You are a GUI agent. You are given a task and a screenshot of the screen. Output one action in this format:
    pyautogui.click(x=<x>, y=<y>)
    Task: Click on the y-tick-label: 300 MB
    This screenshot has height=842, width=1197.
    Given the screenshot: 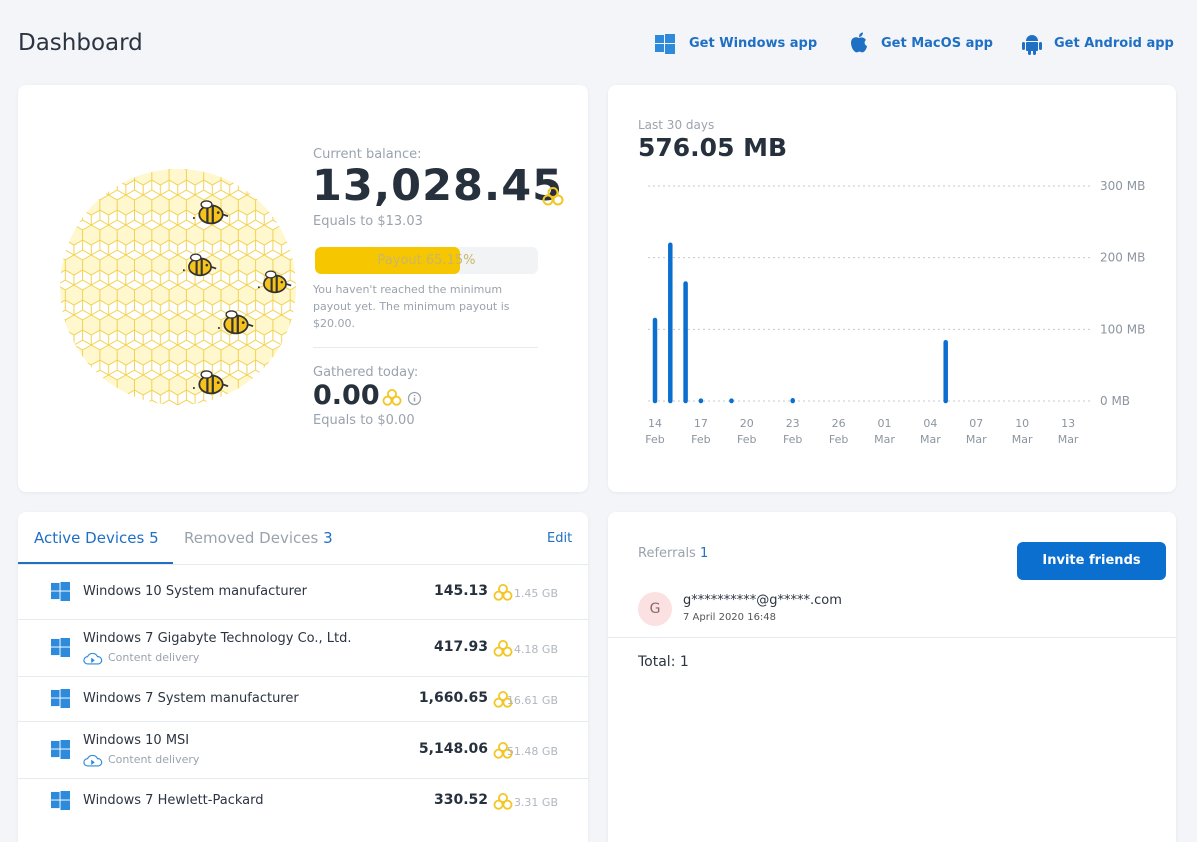 What is the action you would take?
    pyautogui.click(x=1122, y=186)
    